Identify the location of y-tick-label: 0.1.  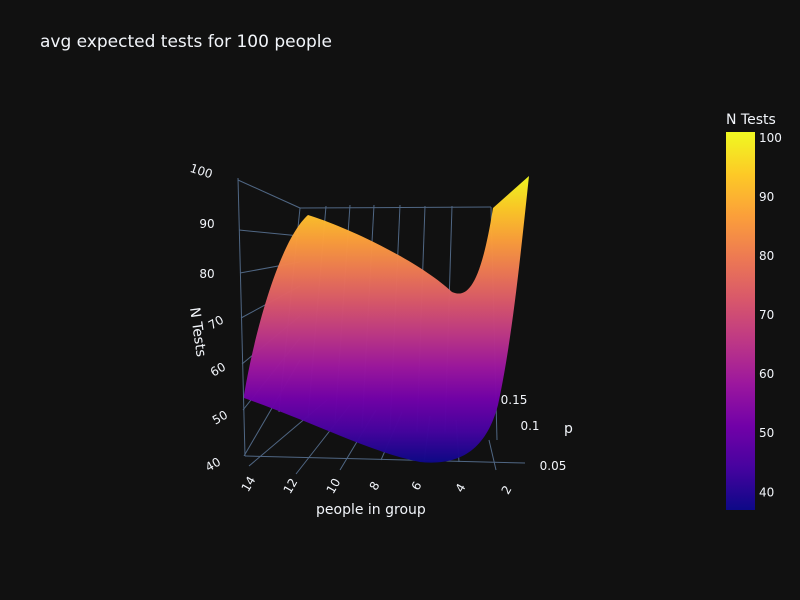
(529, 426).